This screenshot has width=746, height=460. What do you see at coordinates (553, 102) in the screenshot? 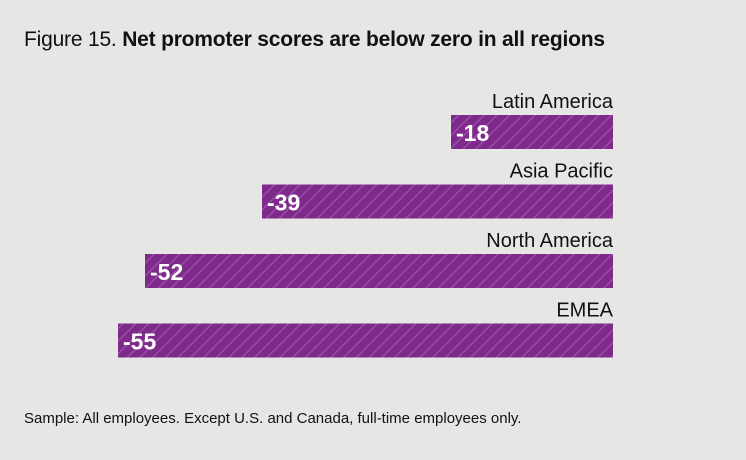
I see `category-label-latin-america: Latin America` at bounding box center [553, 102].